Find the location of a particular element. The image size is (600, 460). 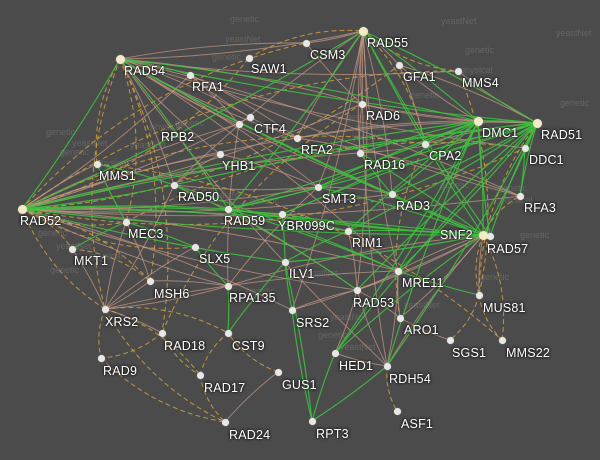

graph-node-mre11 is located at coordinates (398, 271).